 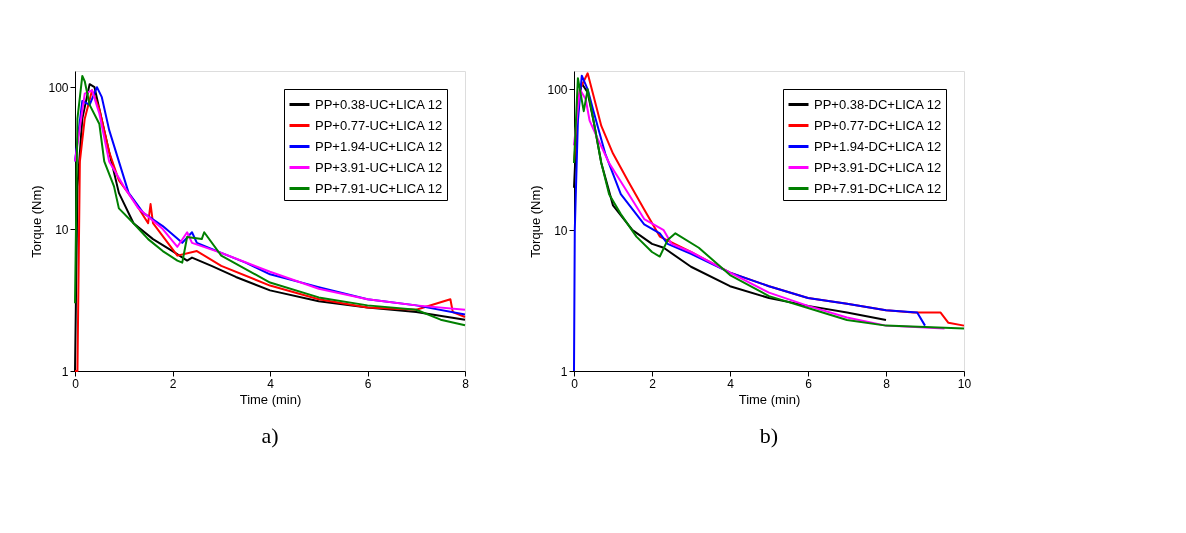 What do you see at coordinates (379, 104) in the screenshot?
I see `legend-label: PP+0.38-UC+LICA 12` at bounding box center [379, 104].